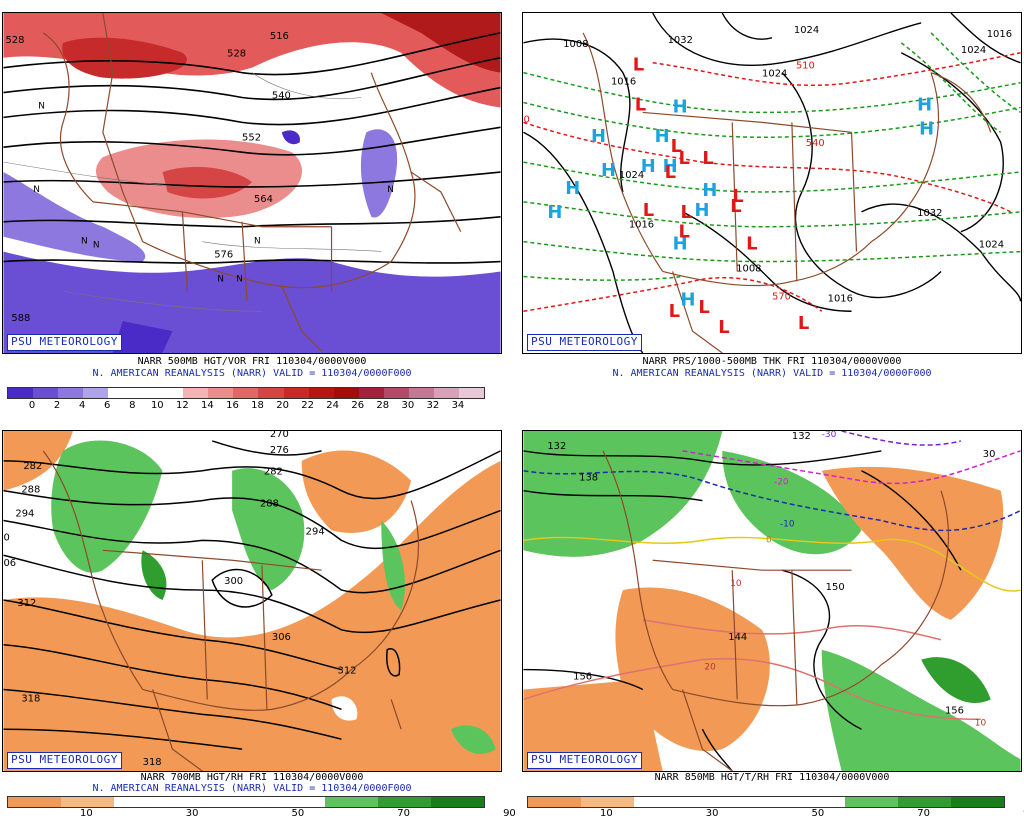 The image size is (1024, 836). What do you see at coordinates (781, 296) in the screenshot?
I see `thickness-label: 570` at bounding box center [781, 296].